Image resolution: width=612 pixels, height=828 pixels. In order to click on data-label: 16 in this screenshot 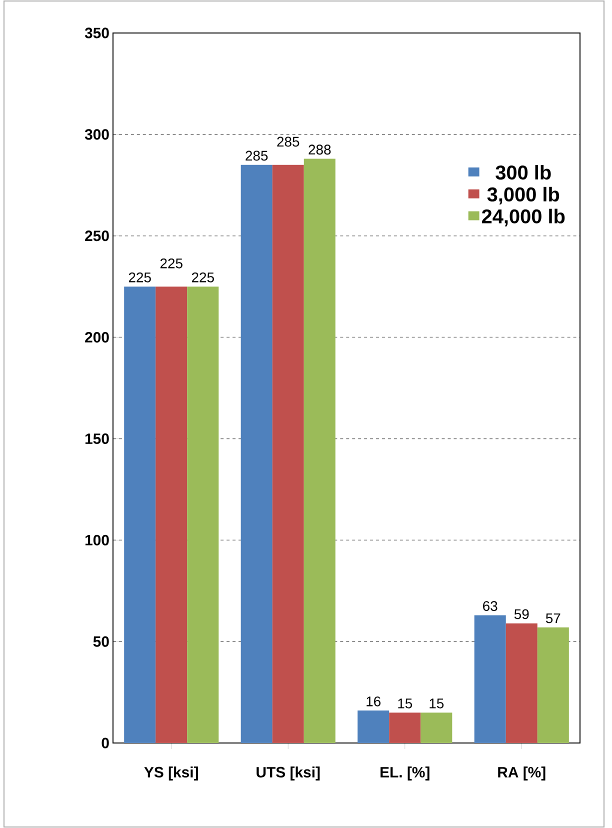, I will do `click(373, 701)`.